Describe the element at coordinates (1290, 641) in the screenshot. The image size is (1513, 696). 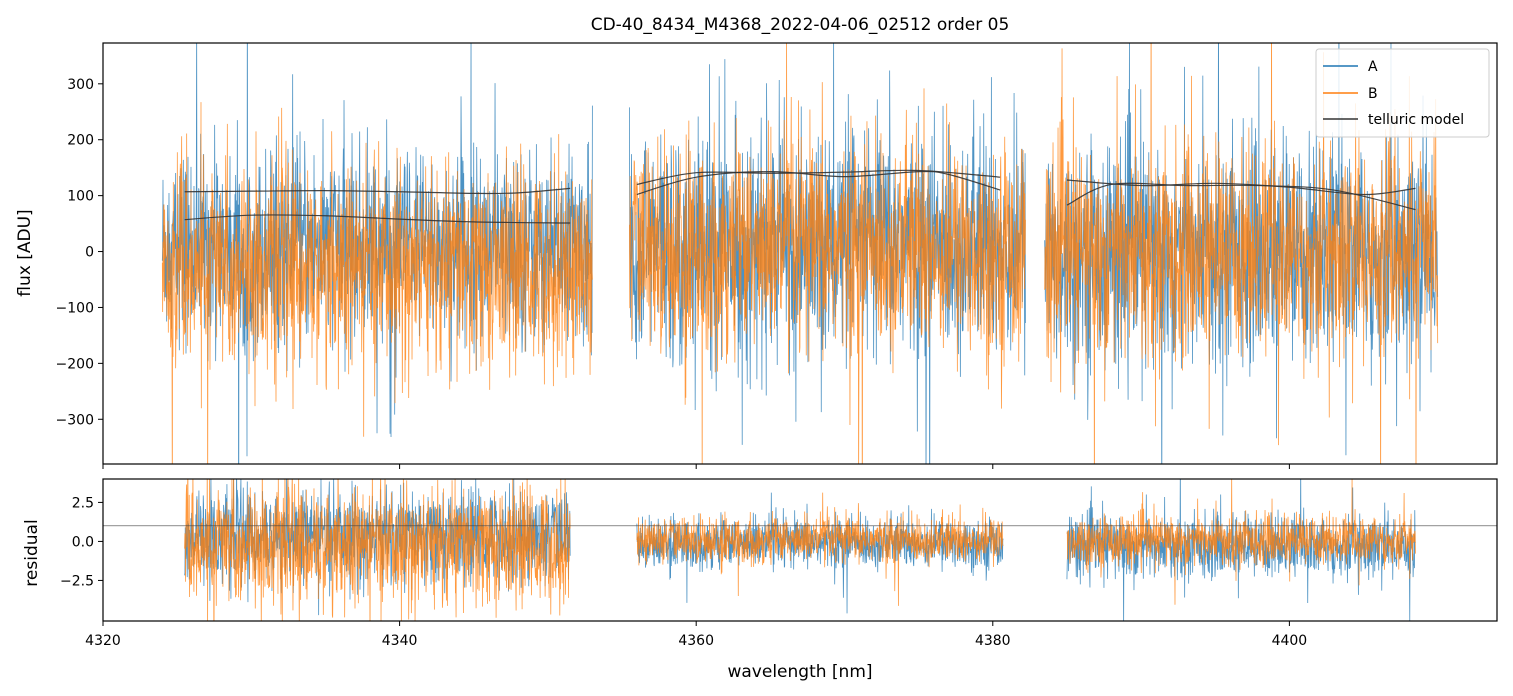
I see `xtick-label: 4400` at that location.